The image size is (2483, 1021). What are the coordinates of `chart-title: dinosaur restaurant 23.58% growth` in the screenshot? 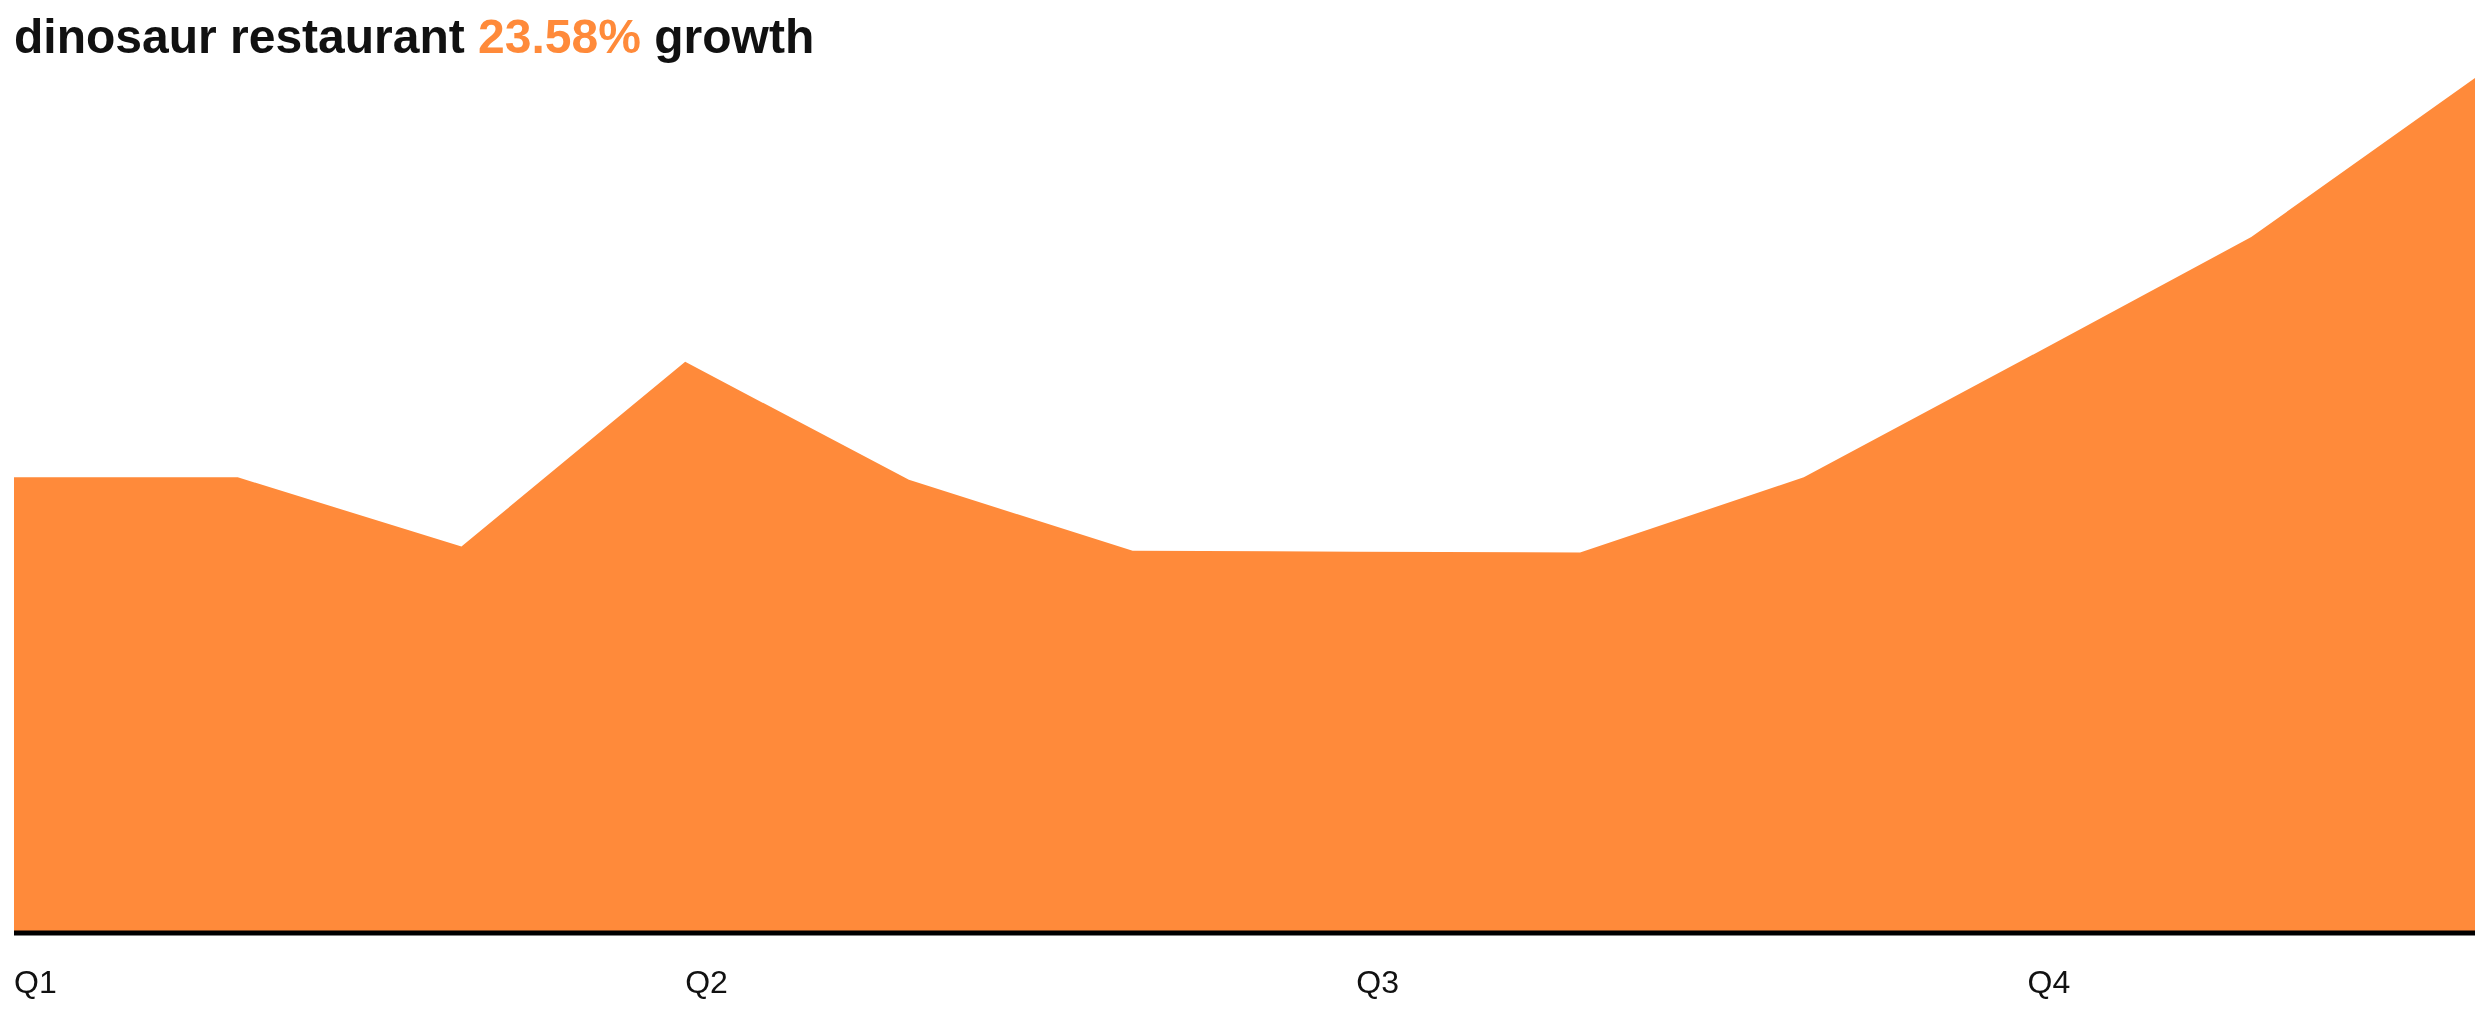 It's located at (414, 36).